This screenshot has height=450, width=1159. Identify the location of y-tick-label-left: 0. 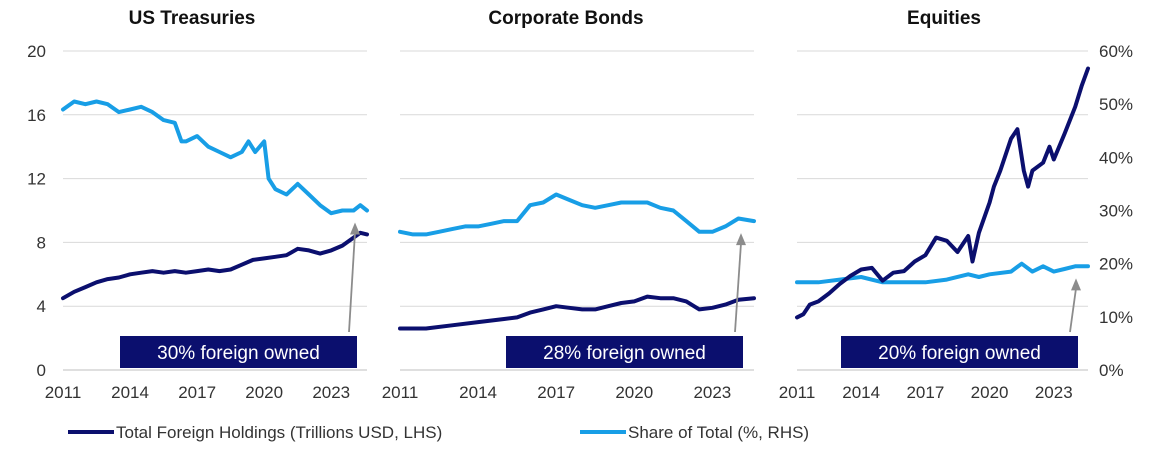
(41, 370).